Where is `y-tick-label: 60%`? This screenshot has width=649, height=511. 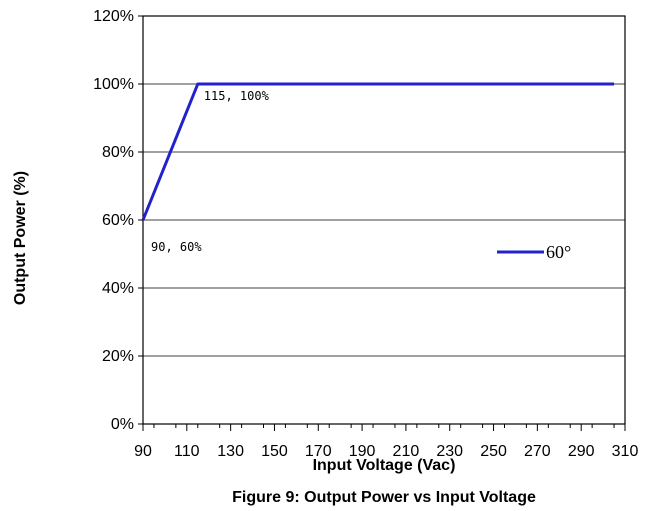 y-tick-label: 60% is located at coordinates (118, 220).